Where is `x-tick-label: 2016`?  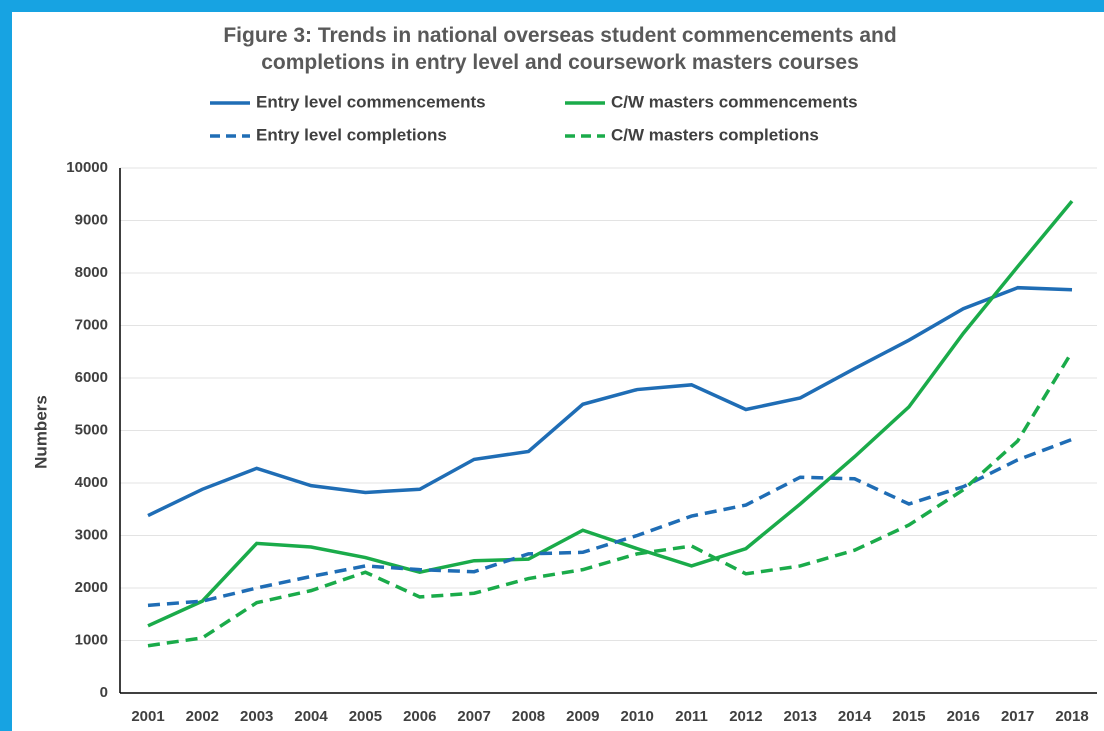 x-tick-label: 2016 is located at coordinates (963, 716).